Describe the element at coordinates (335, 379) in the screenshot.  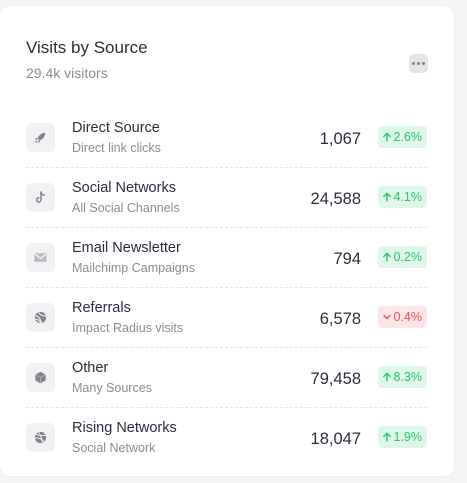
I see `source-value: 79,458` at that location.